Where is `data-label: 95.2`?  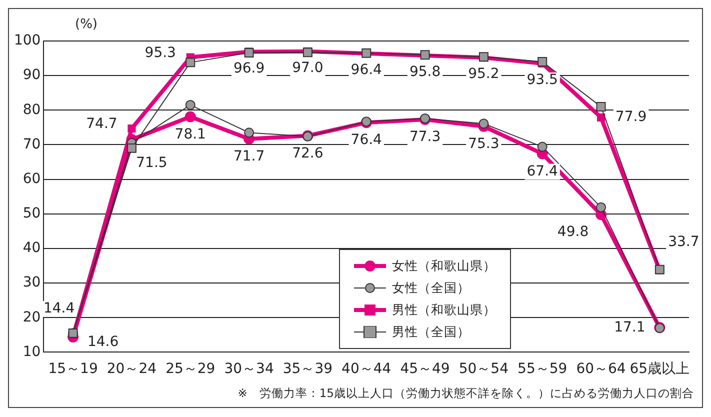 data-label: 95.2 is located at coordinates (484, 74).